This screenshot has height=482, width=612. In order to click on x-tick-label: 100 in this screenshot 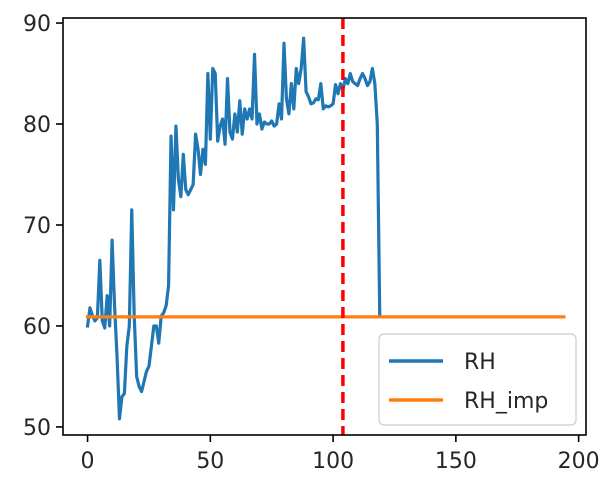, I will do `click(333, 461)`.